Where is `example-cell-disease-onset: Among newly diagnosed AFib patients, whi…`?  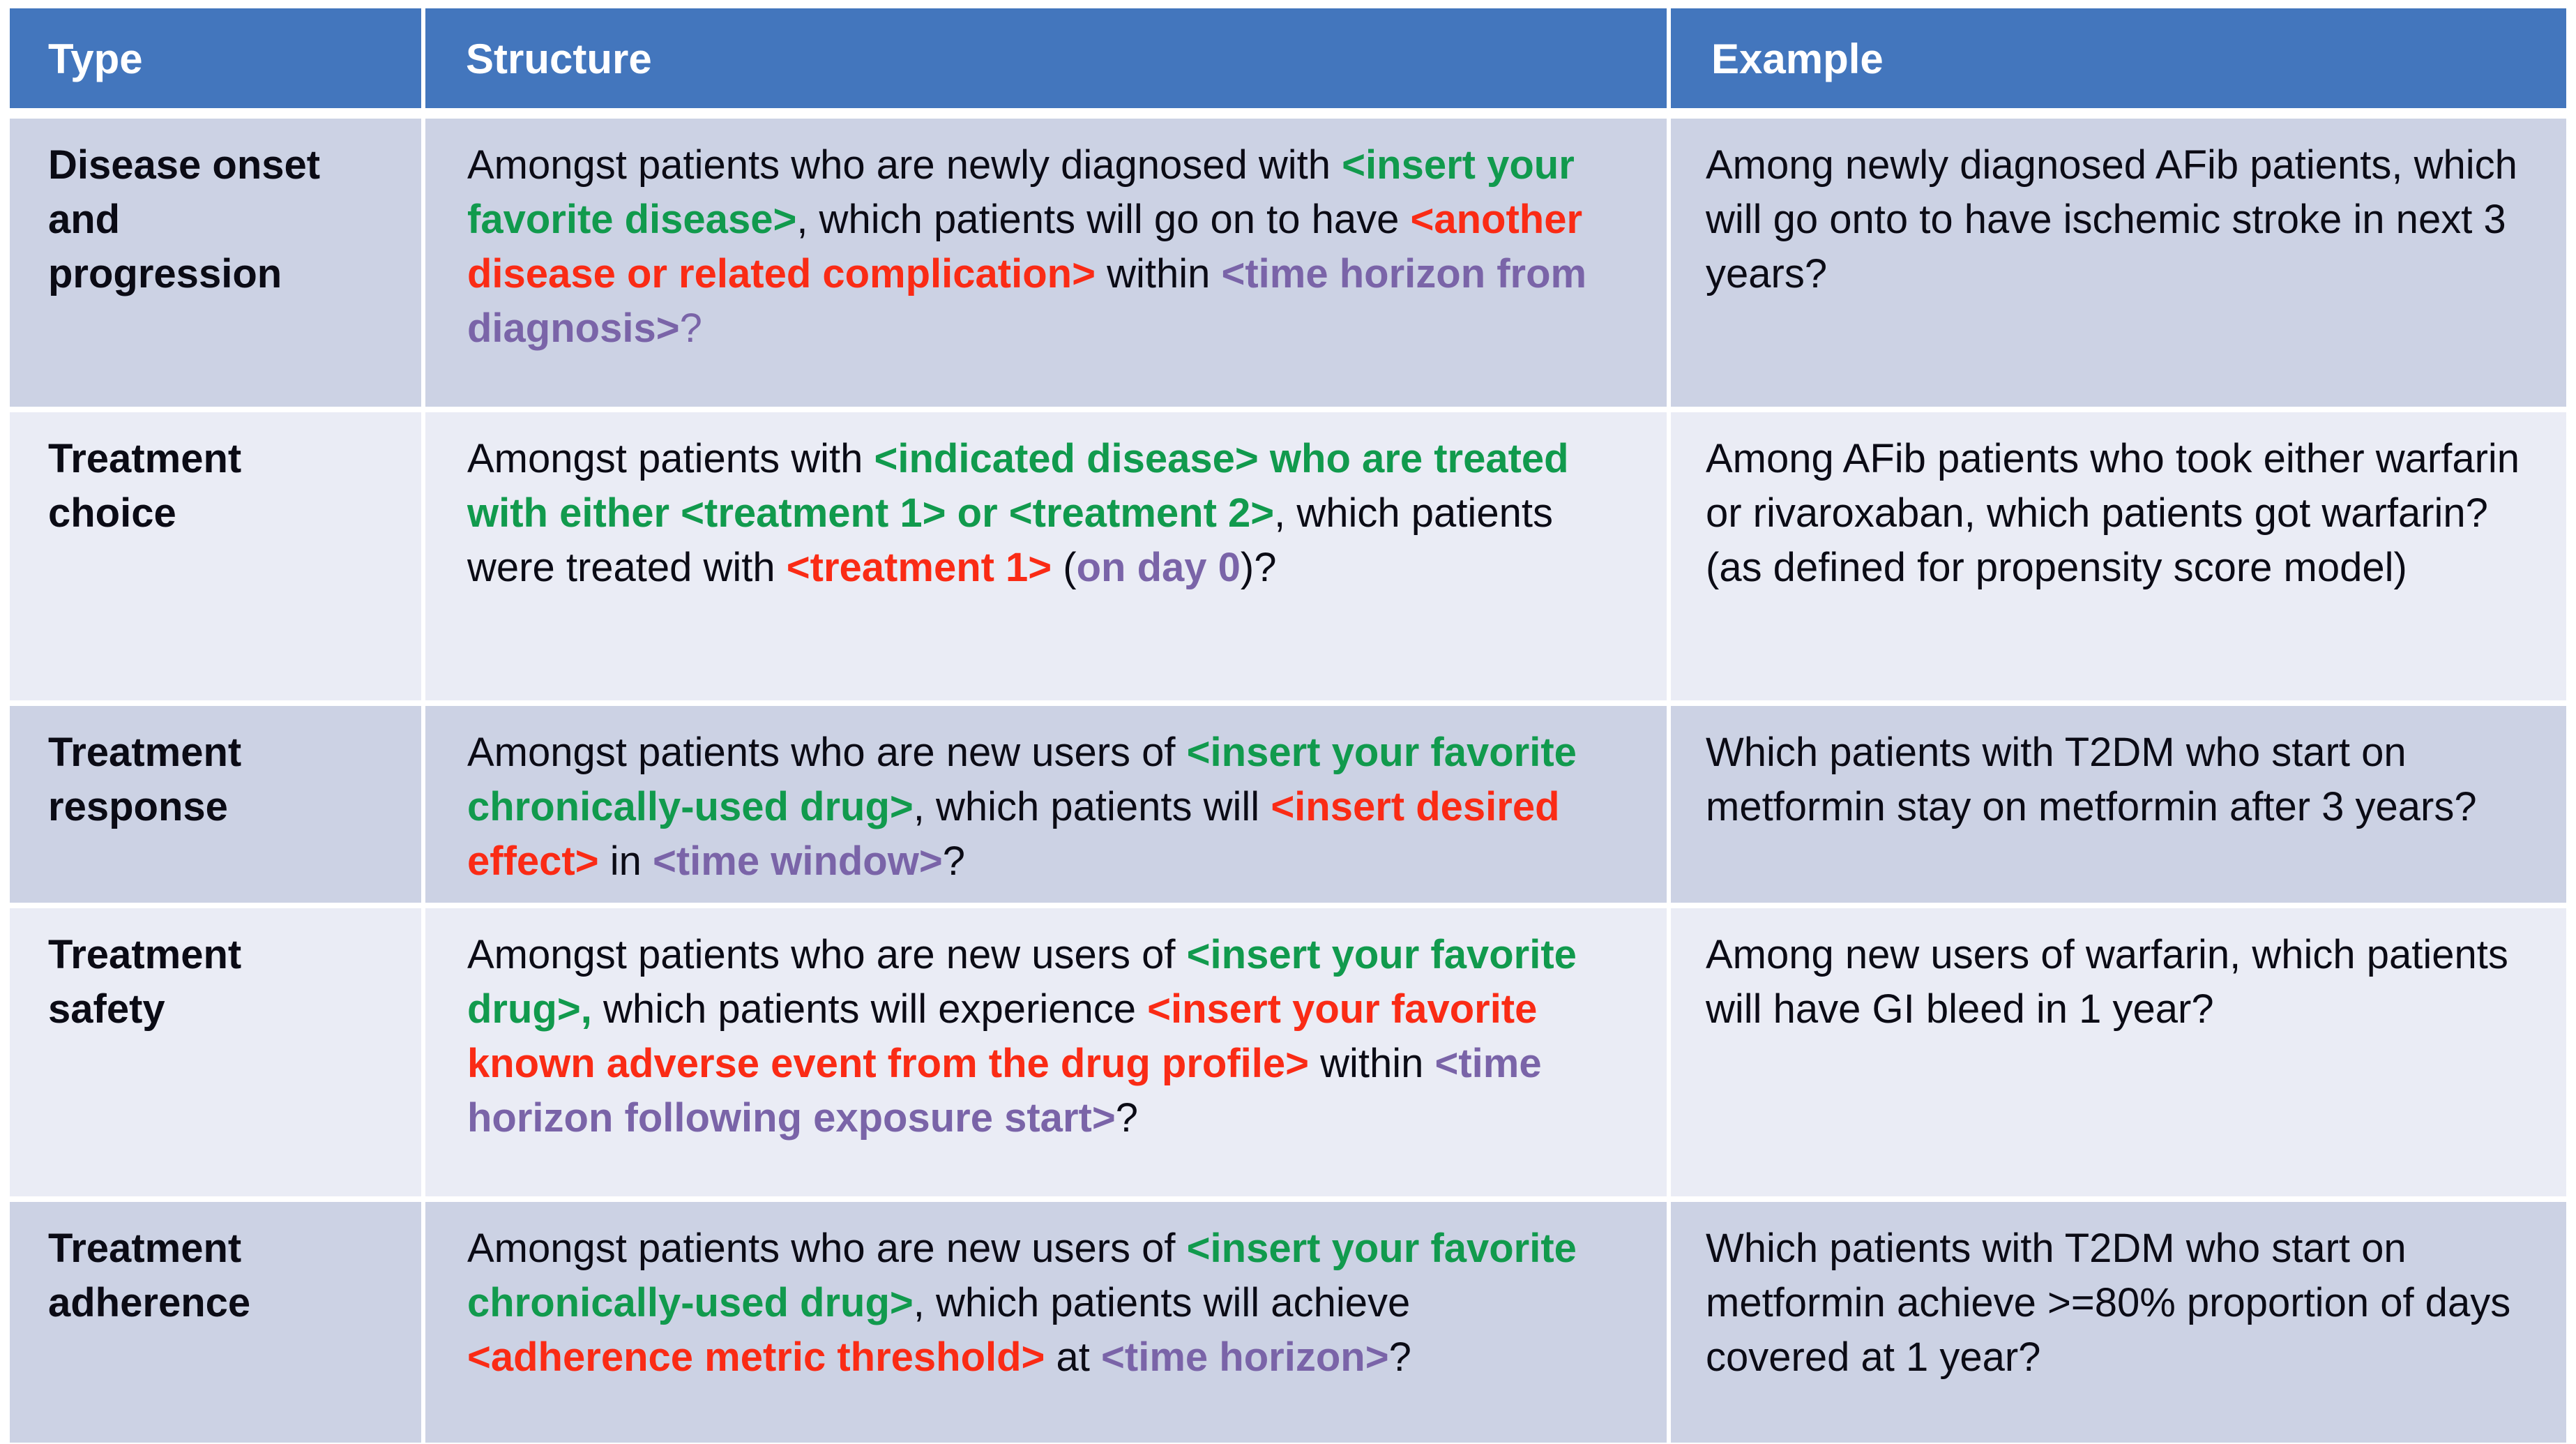
example-cell-disease-onset: Among newly diagnosed AFib patients, whi… is located at coordinates (2118, 263).